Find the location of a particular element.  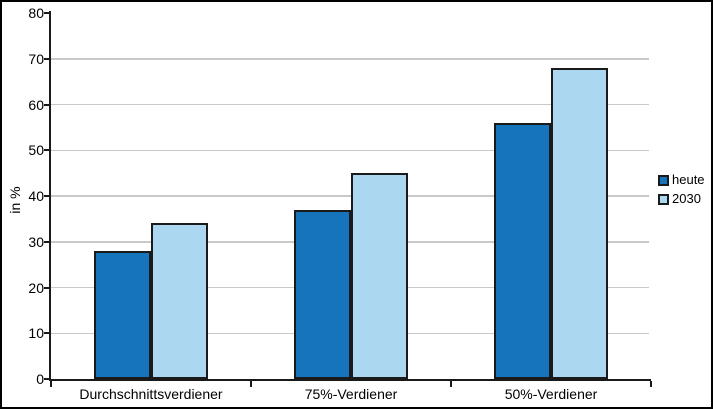

category-label-1: Durchschnittsverdiener is located at coordinates (151, 394).